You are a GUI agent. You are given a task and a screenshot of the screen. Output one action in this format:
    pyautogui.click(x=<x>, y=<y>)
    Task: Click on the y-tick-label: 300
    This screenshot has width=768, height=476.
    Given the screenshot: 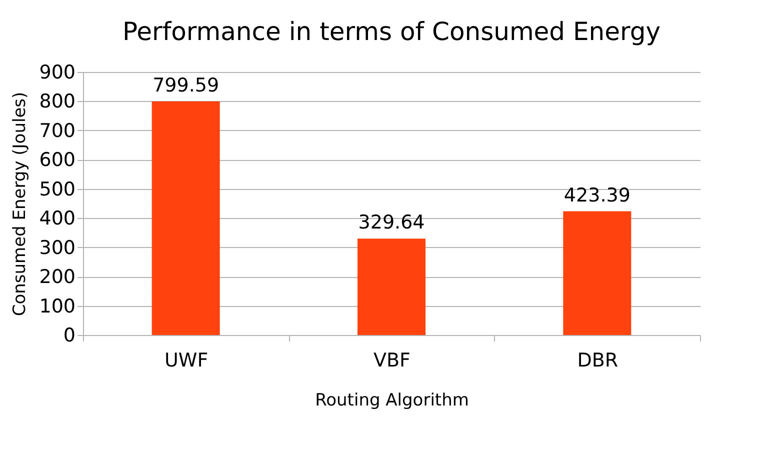 What is the action you would take?
    pyautogui.click(x=57, y=247)
    